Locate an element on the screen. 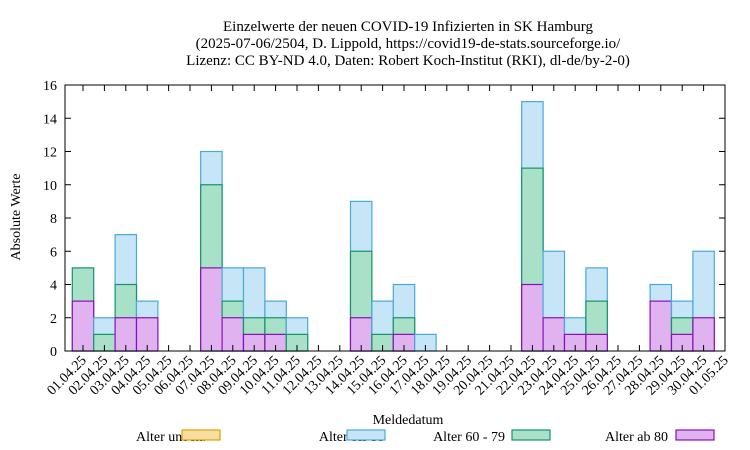 The height and width of the screenshot is (450, 750). y-tick-label: 8 is located at coordinates (53, 219).